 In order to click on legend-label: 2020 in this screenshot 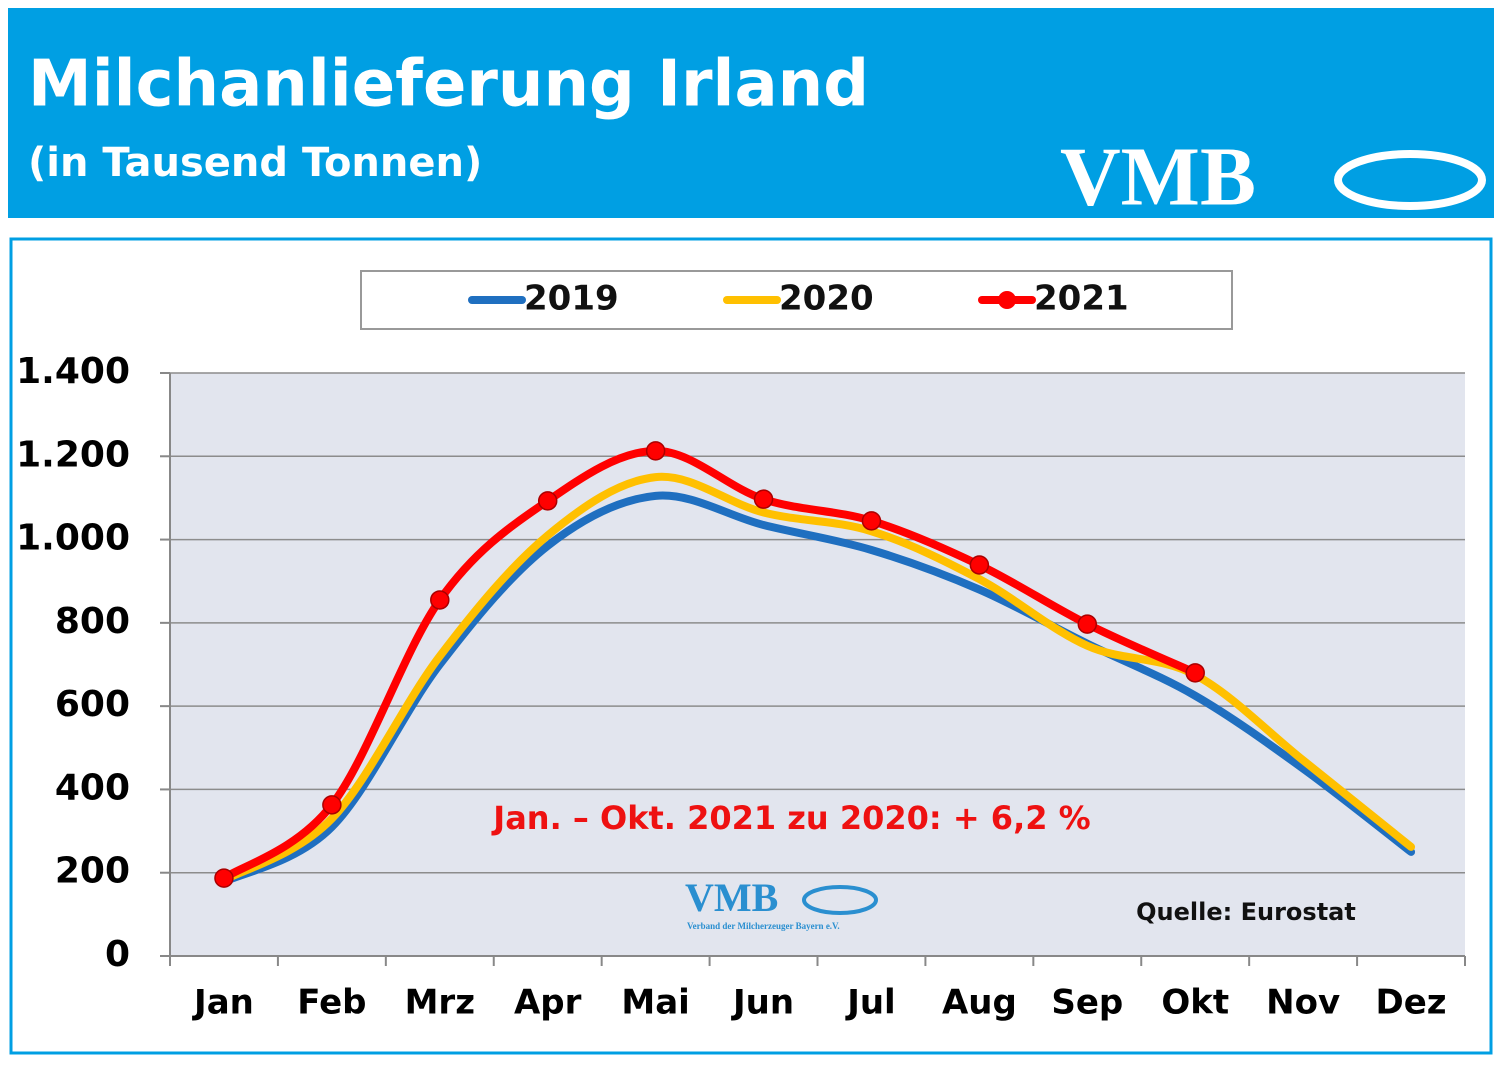, I will do `click(826, 299)`.